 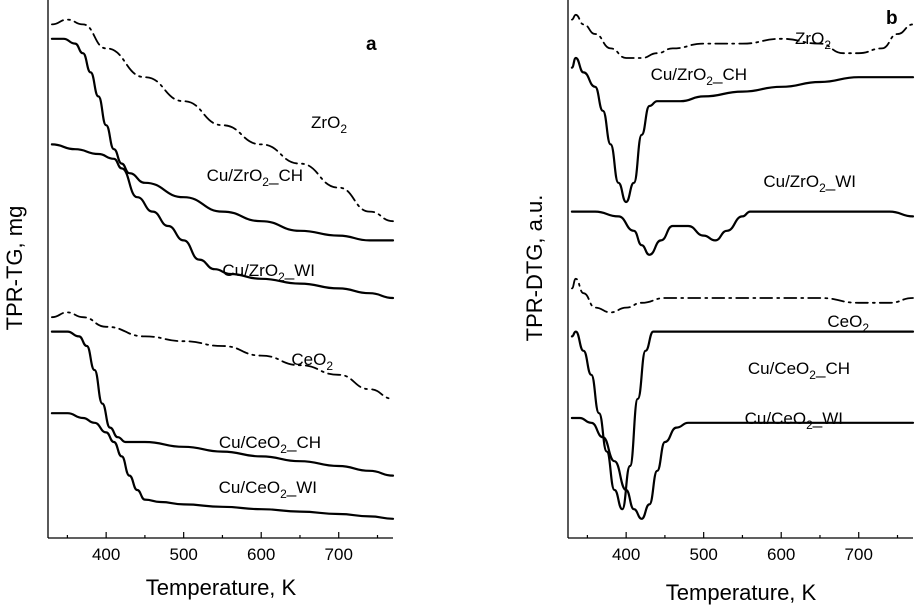 What do you see at coordinates (892, 18) in the screenshot?
I see `panel-b-letter: b` at bounding box center [892, 18].